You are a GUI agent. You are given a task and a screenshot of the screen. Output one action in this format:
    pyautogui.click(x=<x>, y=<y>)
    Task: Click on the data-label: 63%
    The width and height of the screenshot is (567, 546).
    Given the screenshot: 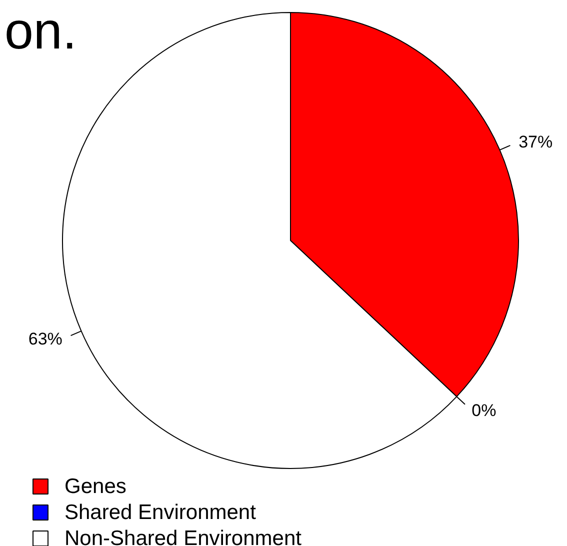 What is the action you would take?
    pyautogui.click(x=45, y=339)
    